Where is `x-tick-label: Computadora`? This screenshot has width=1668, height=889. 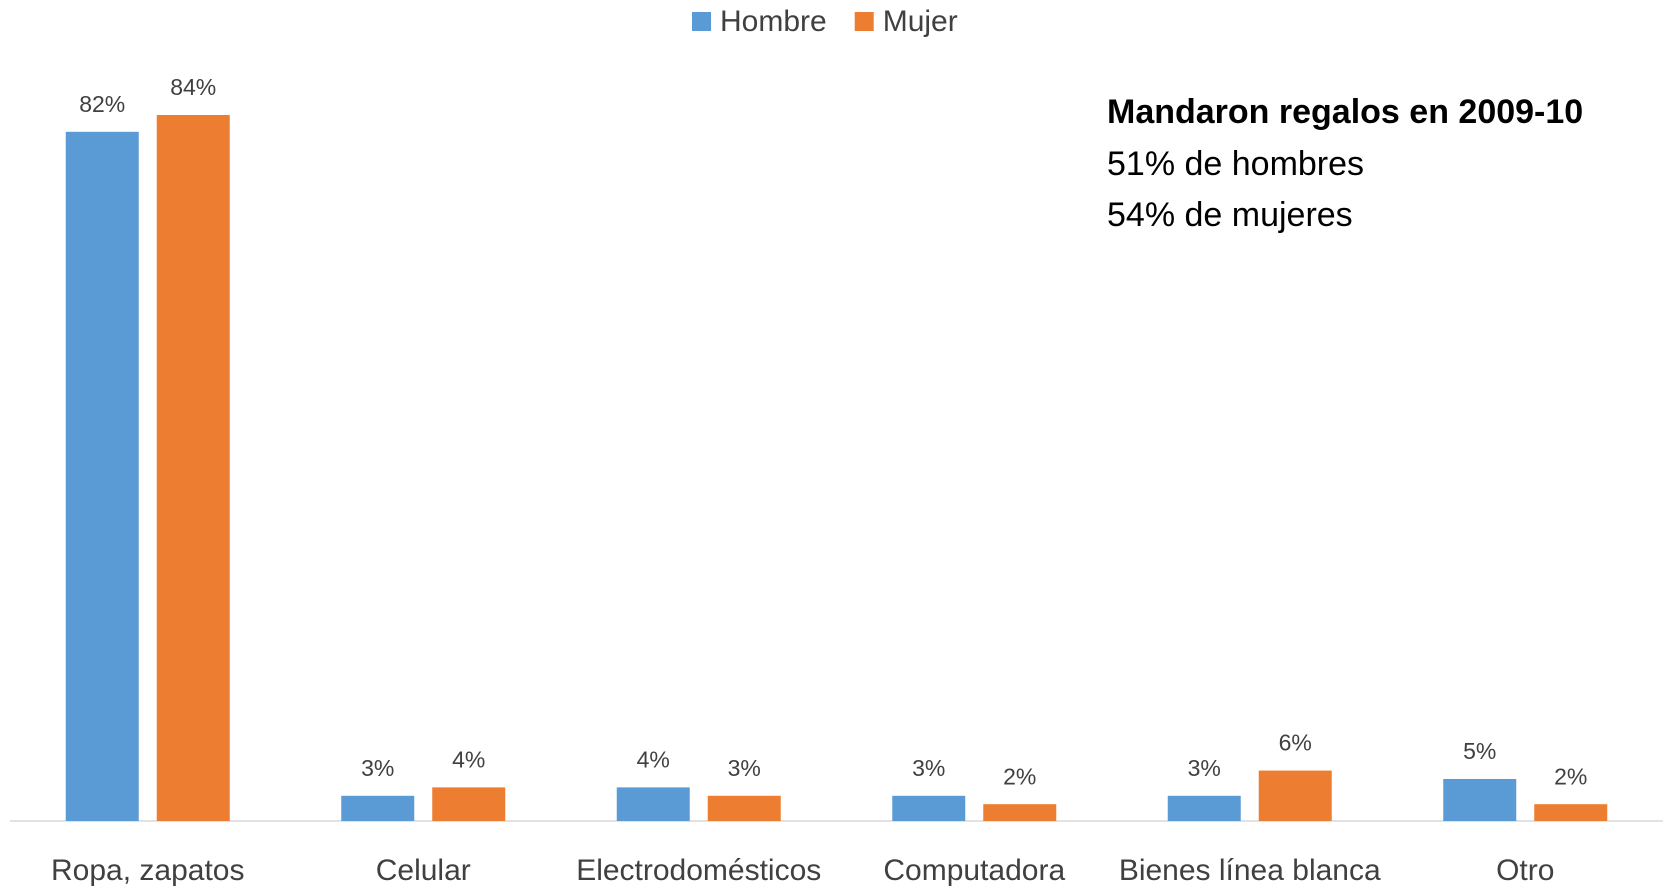 x-tick-label: Computadora is located at coordinates (974, 870).